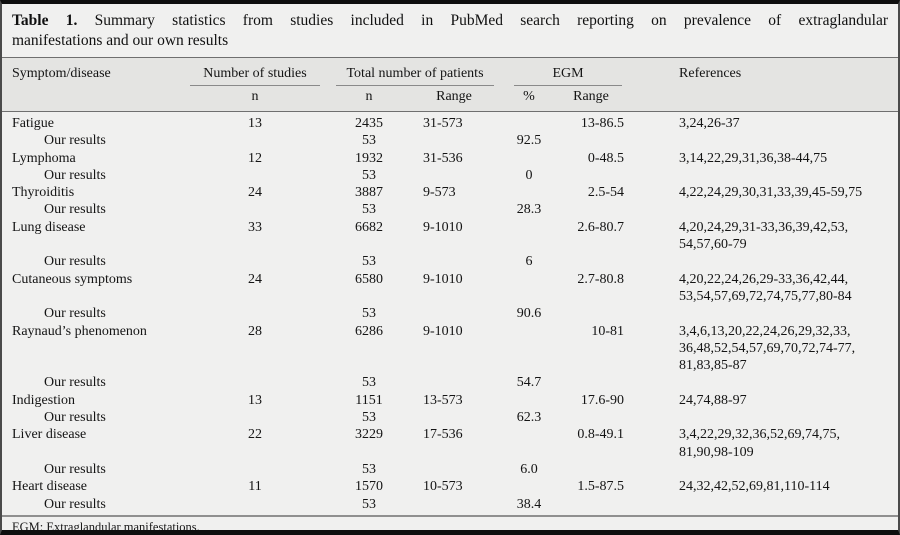  Describe the element at coordinates (43, 400) in the screenshot. I see `symptom-cell: Indigestion` at that location.